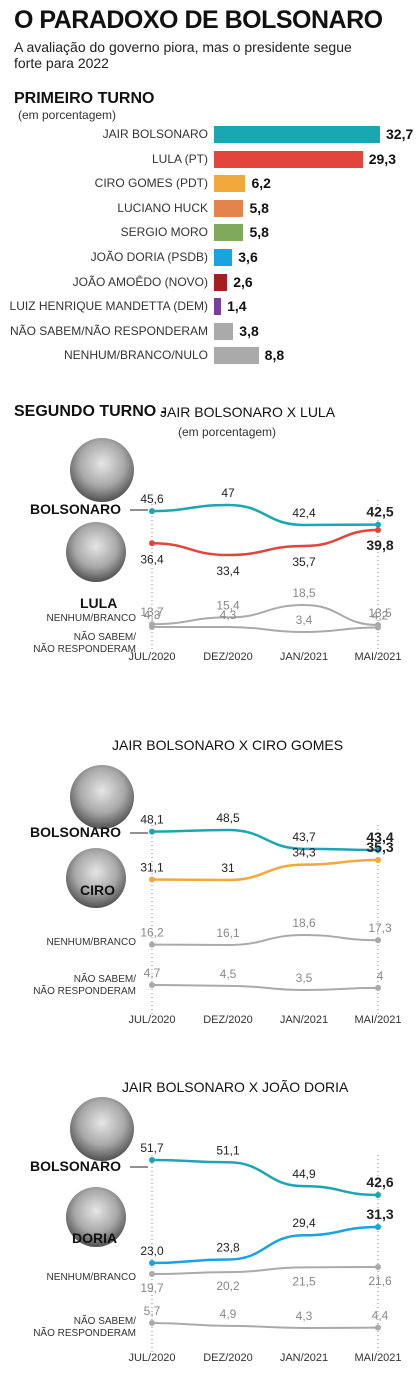  What do you see at coordinates (152, 1148) in the screenshot?
I see `series-value-label: 51,7` at bounding box center [152, 1148].